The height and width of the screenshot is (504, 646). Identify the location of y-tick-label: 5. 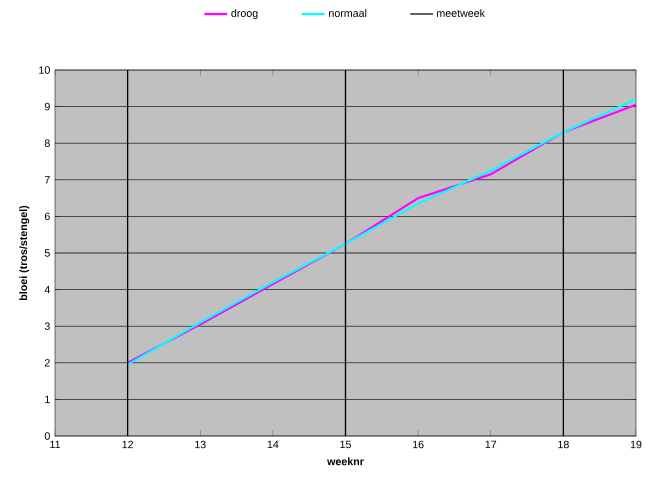
(47, 253).